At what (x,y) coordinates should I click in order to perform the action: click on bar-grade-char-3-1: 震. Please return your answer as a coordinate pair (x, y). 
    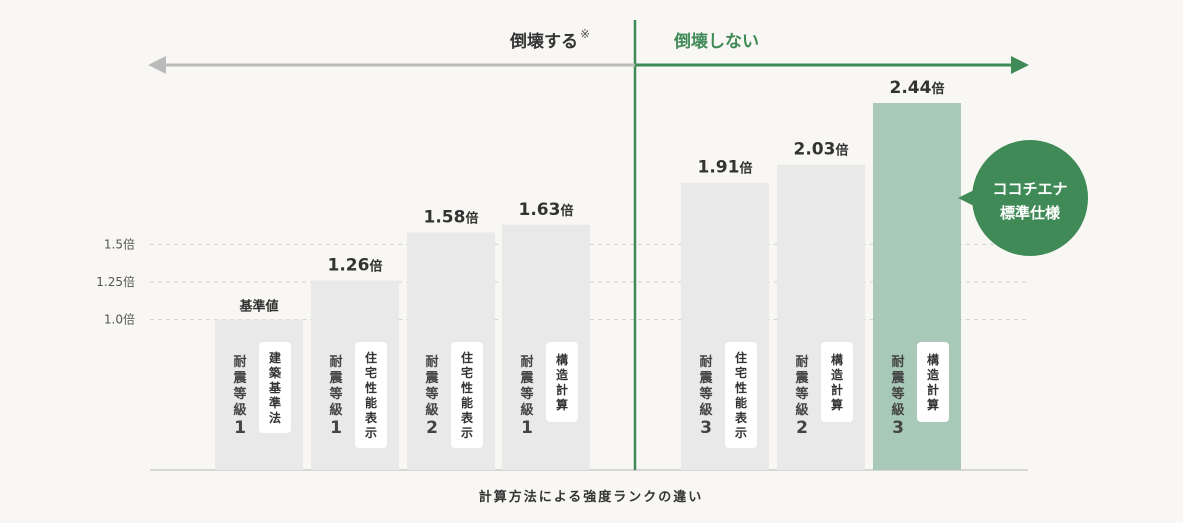
    Looking at the image, I should click on (526, 378).